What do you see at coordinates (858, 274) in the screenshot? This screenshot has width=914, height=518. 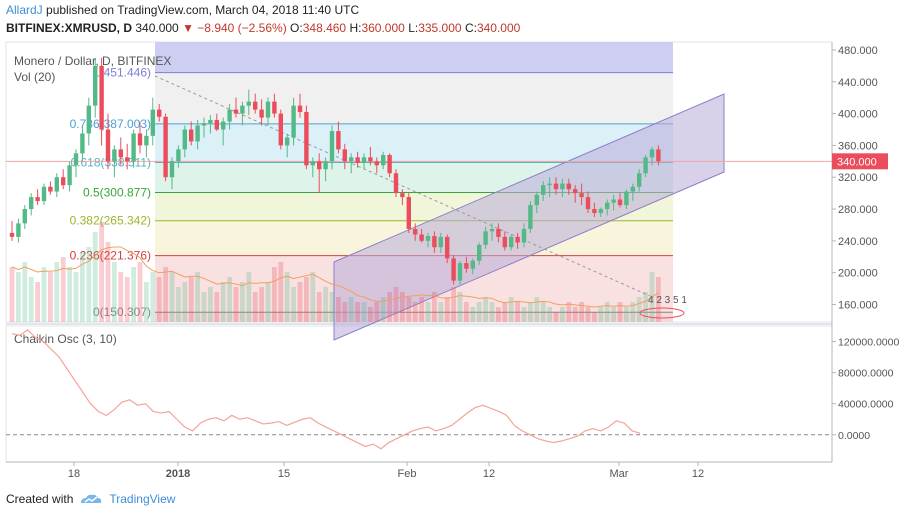 I see `price-axis-label: 200.000` at bounding box center [858, 274].